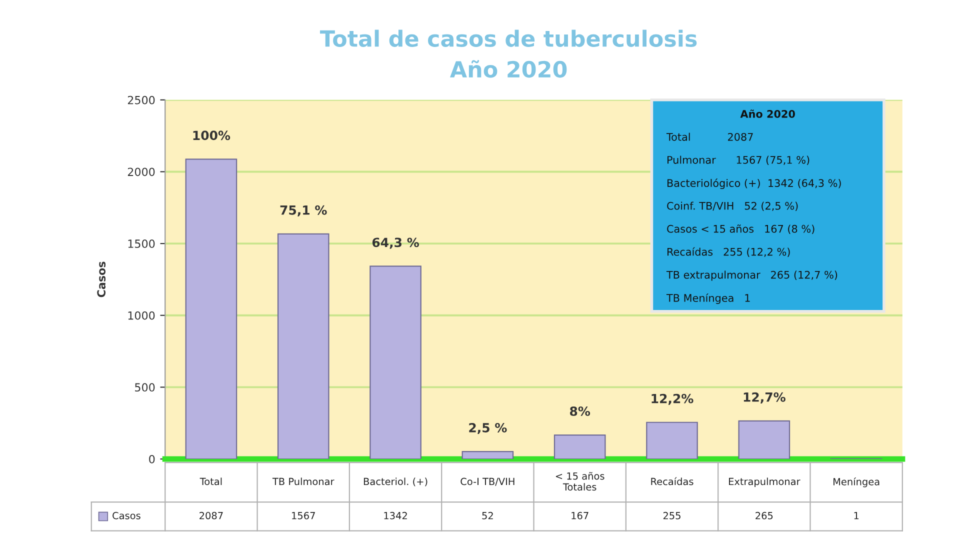 Image resolution: width=960 pixels, height=540 pixels. Describe the element at coordinates (101, 280) in the screenshot. I see `y-axis-title: Casos` at that location.